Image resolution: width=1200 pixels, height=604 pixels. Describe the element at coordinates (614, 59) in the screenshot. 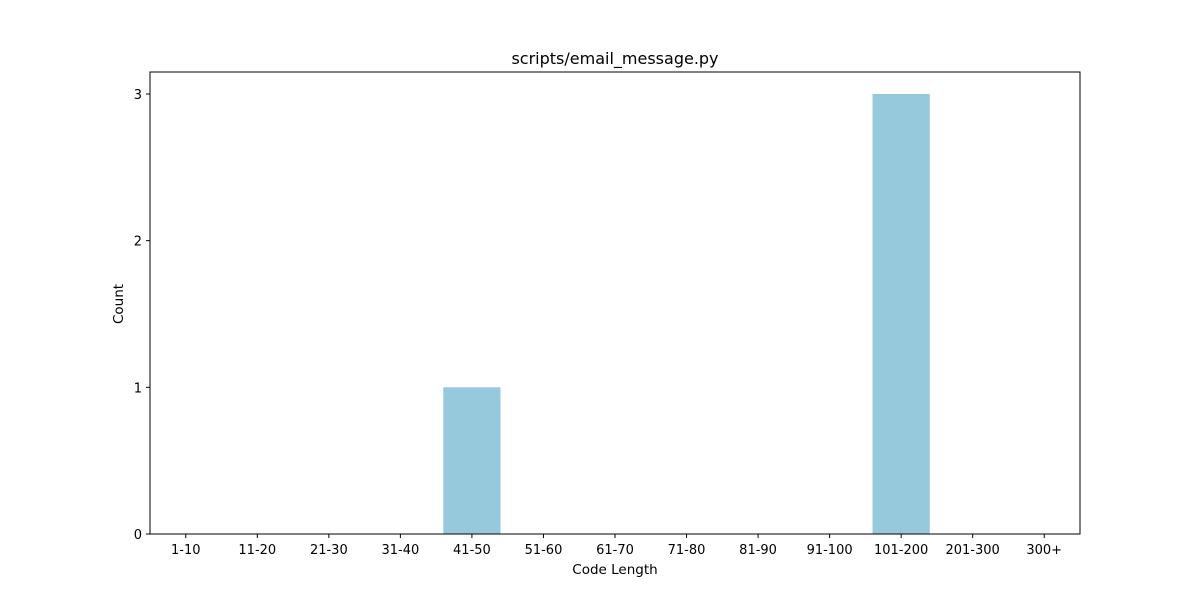

I see `chart-title: scripts/email_message.py` at that location.